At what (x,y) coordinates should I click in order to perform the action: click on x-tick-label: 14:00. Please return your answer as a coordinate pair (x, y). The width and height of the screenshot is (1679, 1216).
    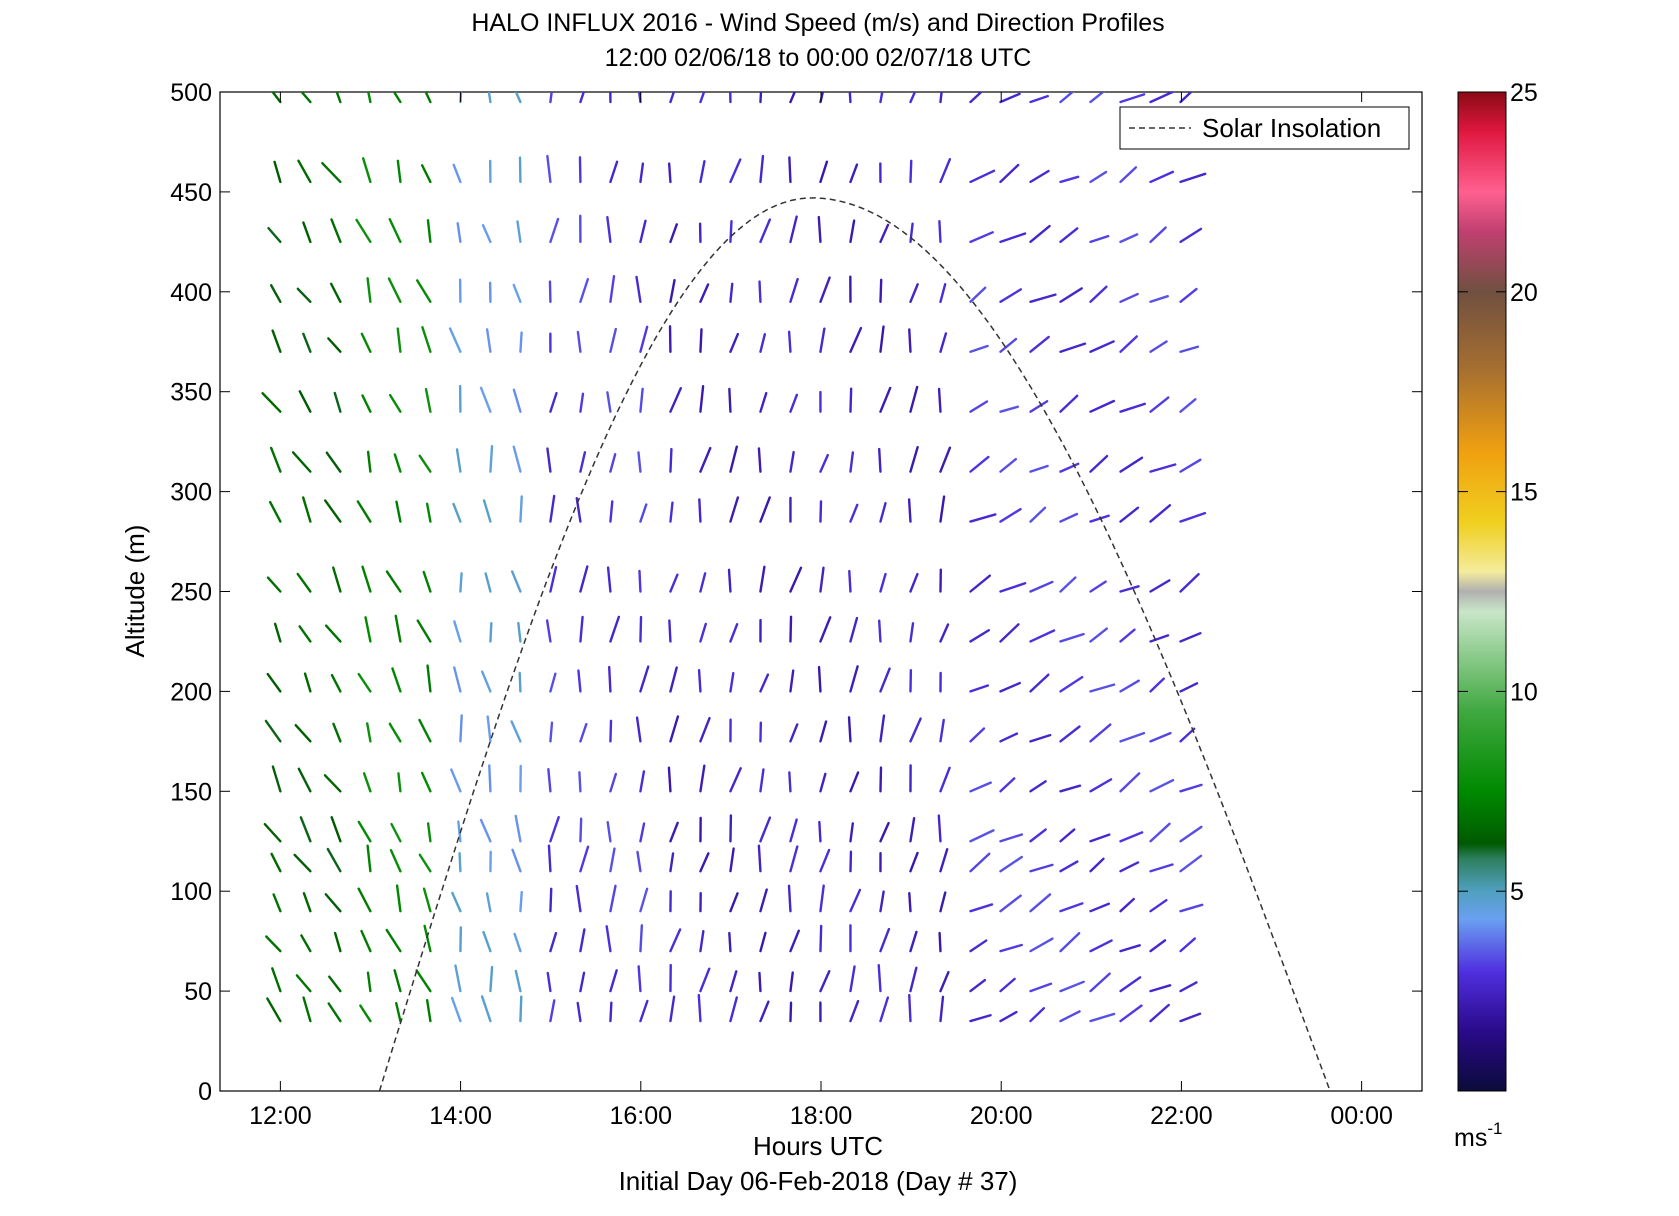
    Looking at the image, I should click on (460, 1116).